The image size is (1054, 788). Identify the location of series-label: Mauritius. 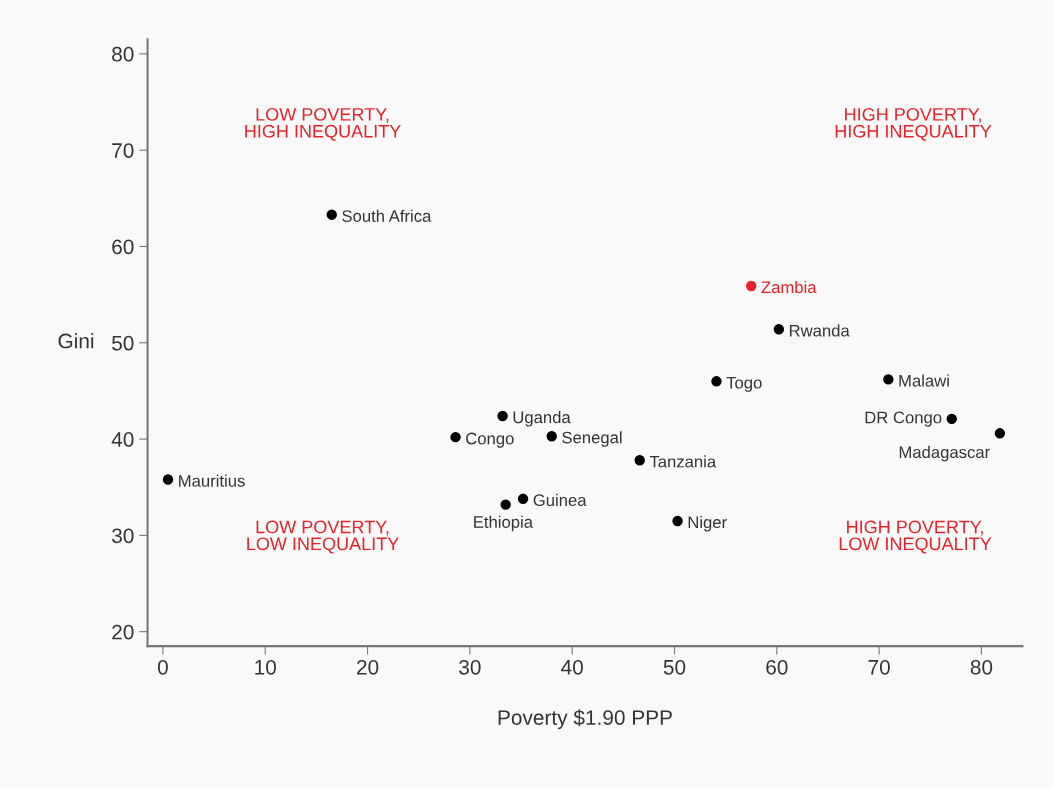
(212, 480).